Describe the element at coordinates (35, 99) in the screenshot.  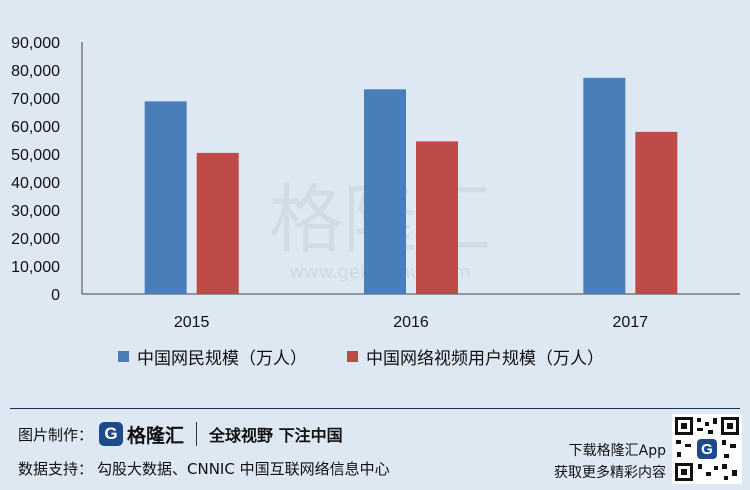
I see `y-tick-label: 70,000` at that location.